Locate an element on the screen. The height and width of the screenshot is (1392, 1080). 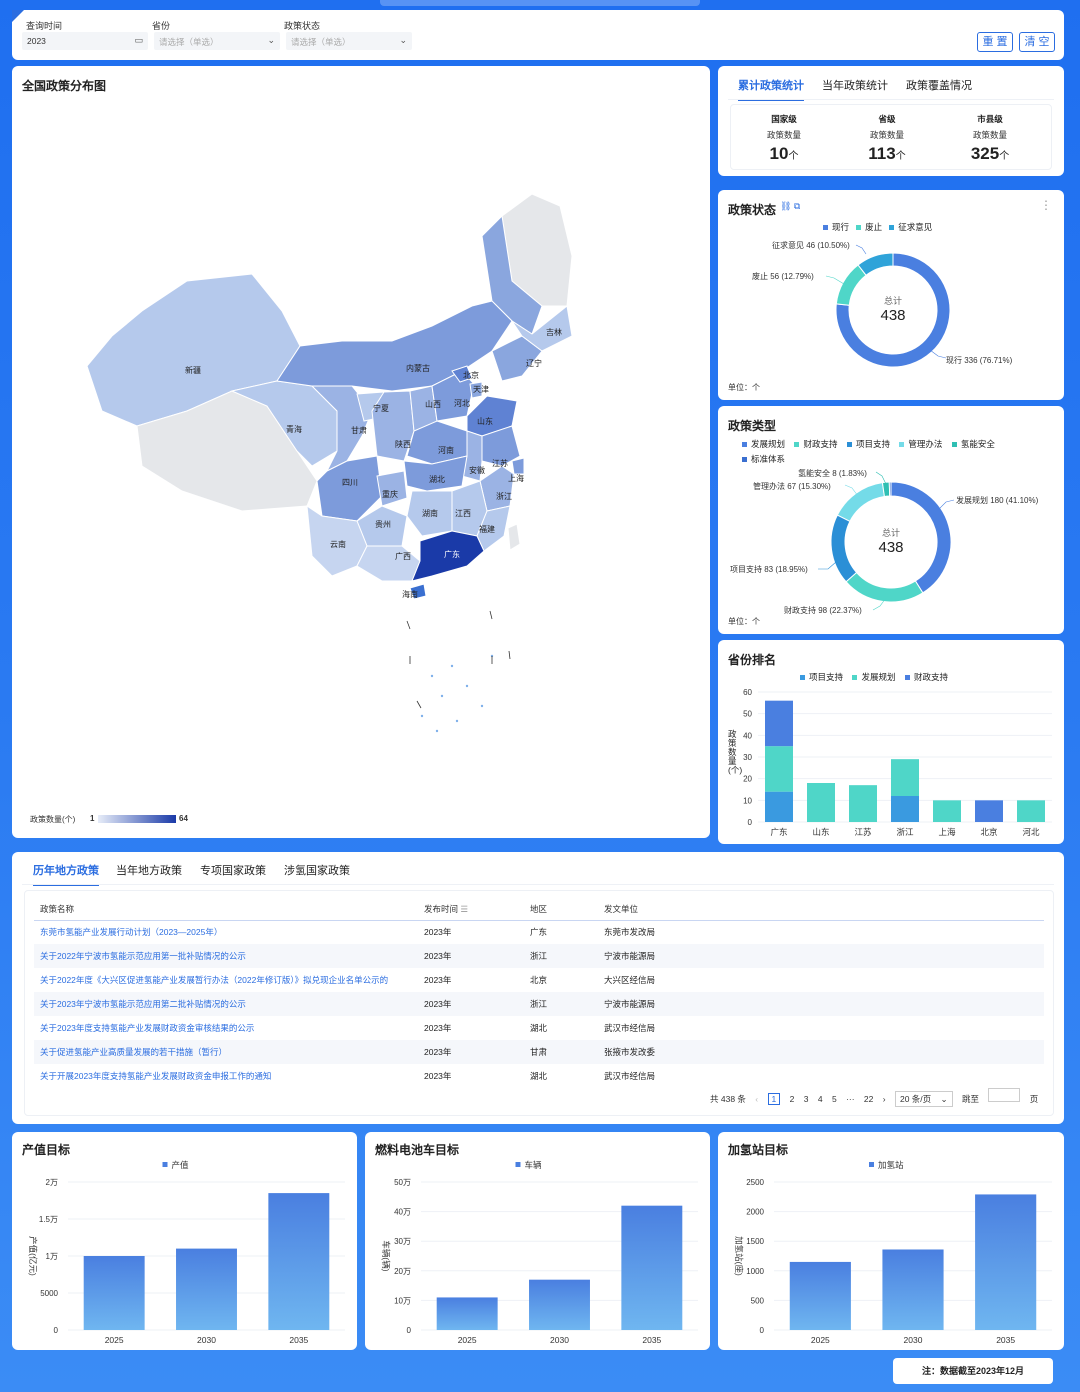
tab-current-local: 当年地方政策 is located at coordinates (149, 871).